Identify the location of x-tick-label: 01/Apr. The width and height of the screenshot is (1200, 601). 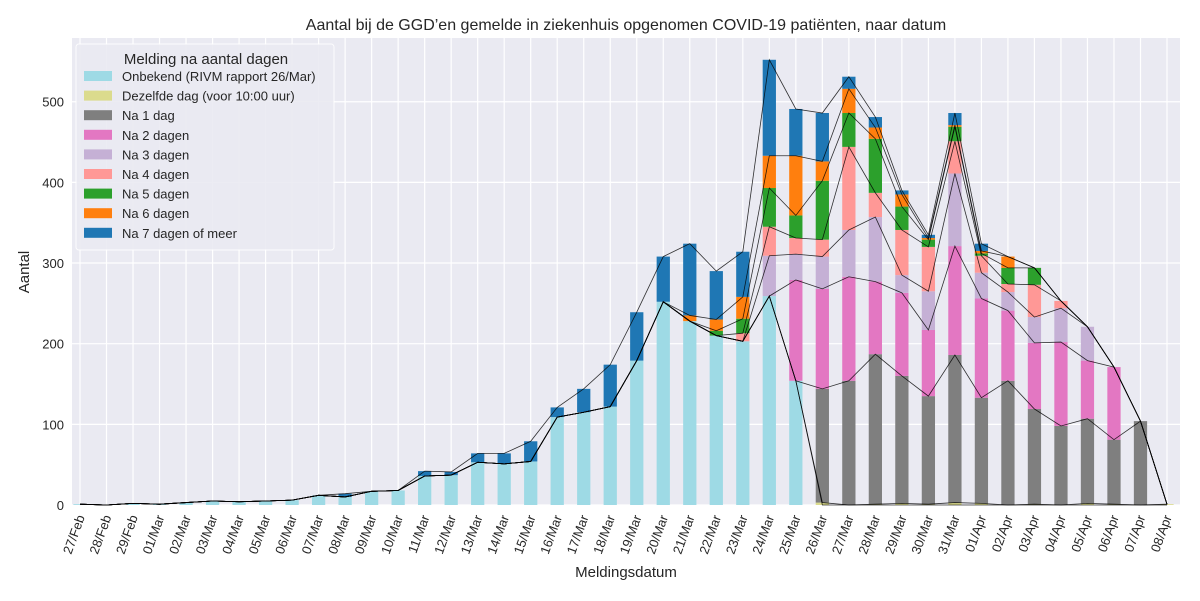
(975, 533).